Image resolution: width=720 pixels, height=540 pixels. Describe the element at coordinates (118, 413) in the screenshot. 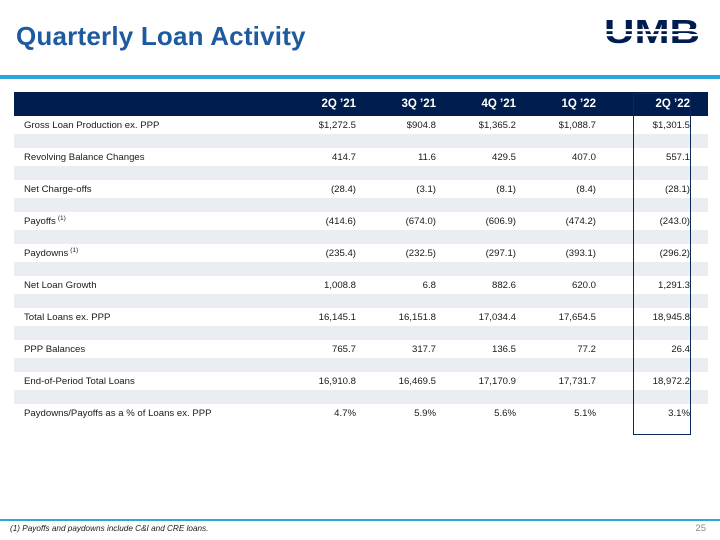

I see `row-label-text: Paydowns/Payoffs as a % of Loans ex. PPP` at that location.